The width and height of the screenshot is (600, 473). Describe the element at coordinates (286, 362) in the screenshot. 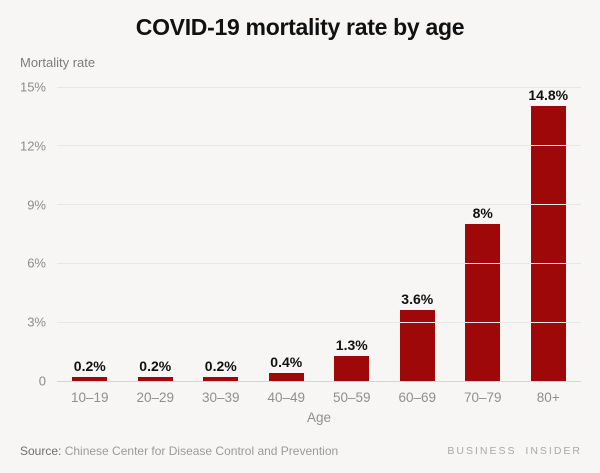

I see `bar-value-label: 0.4%` at that location.